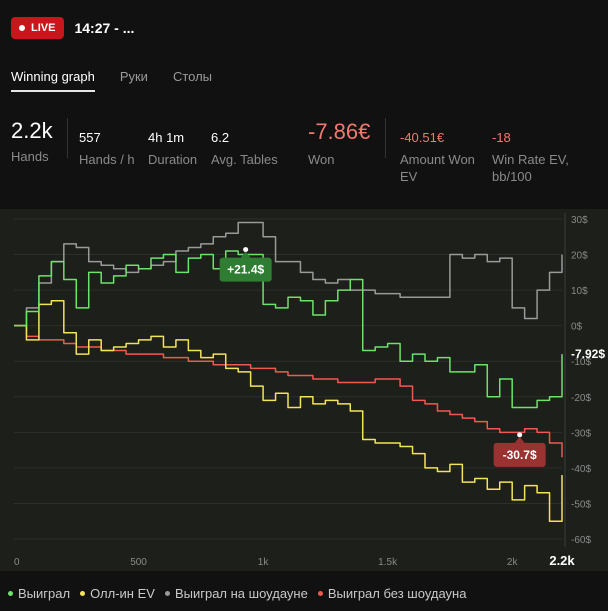 This screenshot has width=608, height=611. What do you see at coordinates (43, 28) in the screenshot?
I see `live-label: LIVE` at bounding box center [43, 28].